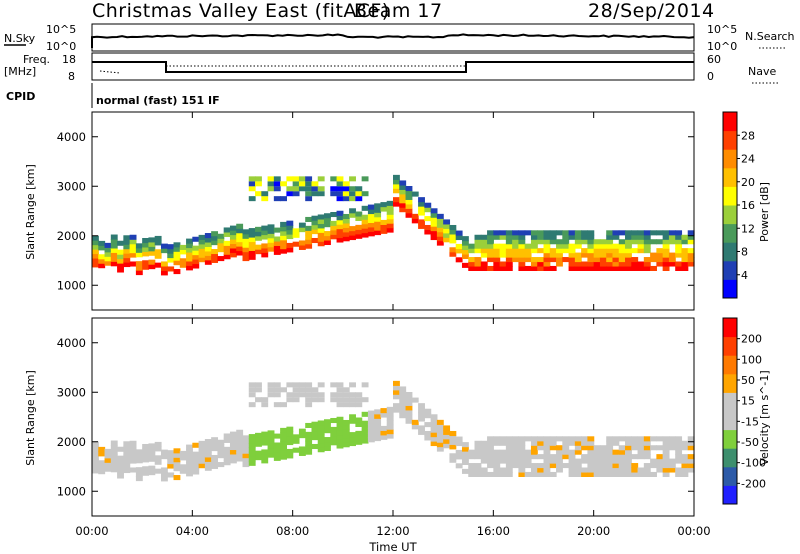  Describe the element at coordinates (61, 46) in the screenshot. I see `nsky-bottom-tick: 10^0` at that location.